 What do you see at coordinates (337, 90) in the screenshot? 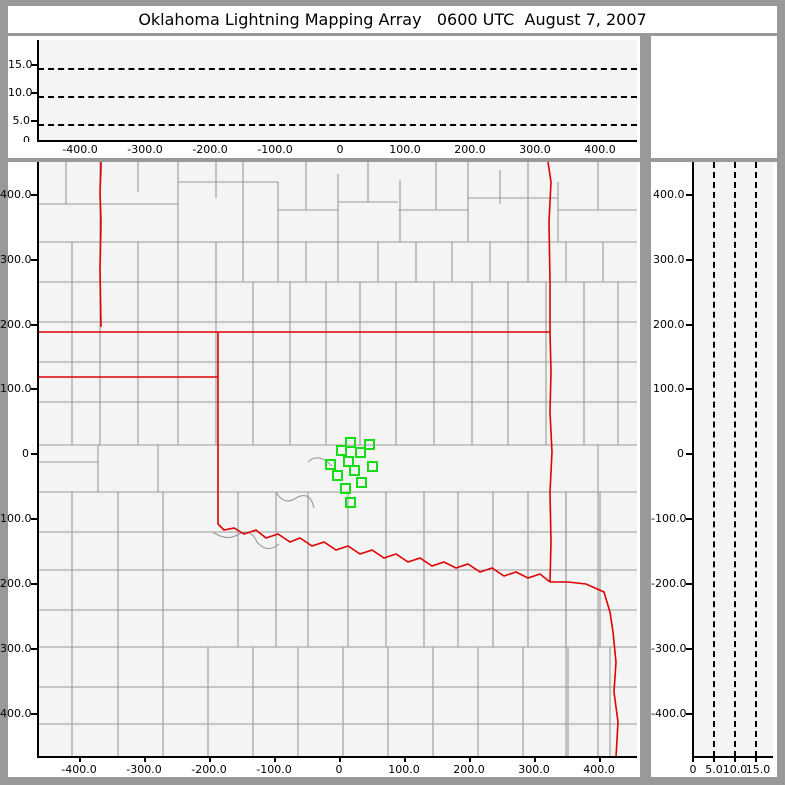
I see `altitude-vs-east-west-plot-area` at bounding box center [337, 90].